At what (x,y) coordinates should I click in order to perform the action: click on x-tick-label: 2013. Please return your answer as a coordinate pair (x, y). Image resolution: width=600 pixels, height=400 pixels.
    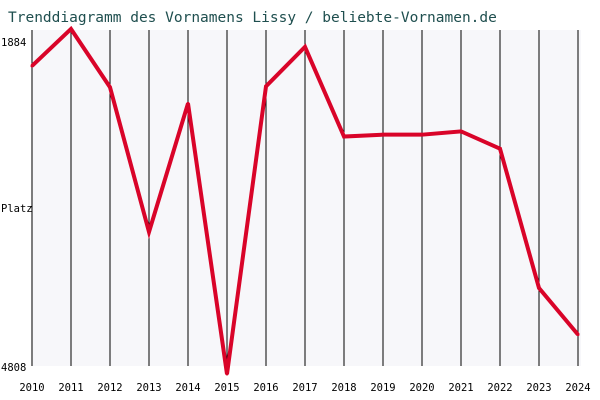
    Looking at the image, I should click on (148, 388).